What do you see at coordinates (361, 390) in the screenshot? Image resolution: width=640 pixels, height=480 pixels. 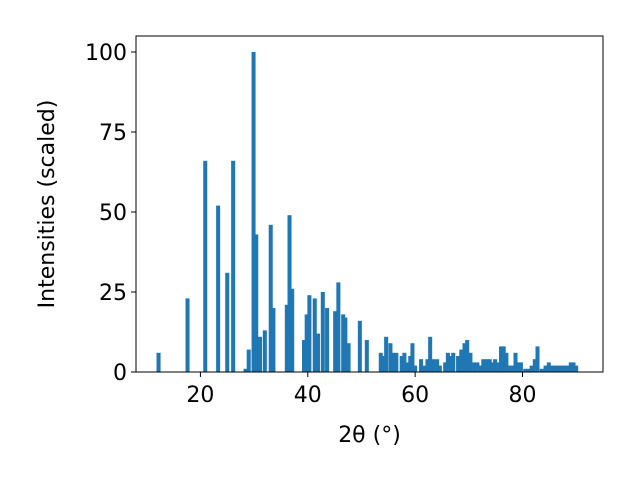 I see `x-axis-ticks: 20 40 60 80` at bounding box center [361, 390].